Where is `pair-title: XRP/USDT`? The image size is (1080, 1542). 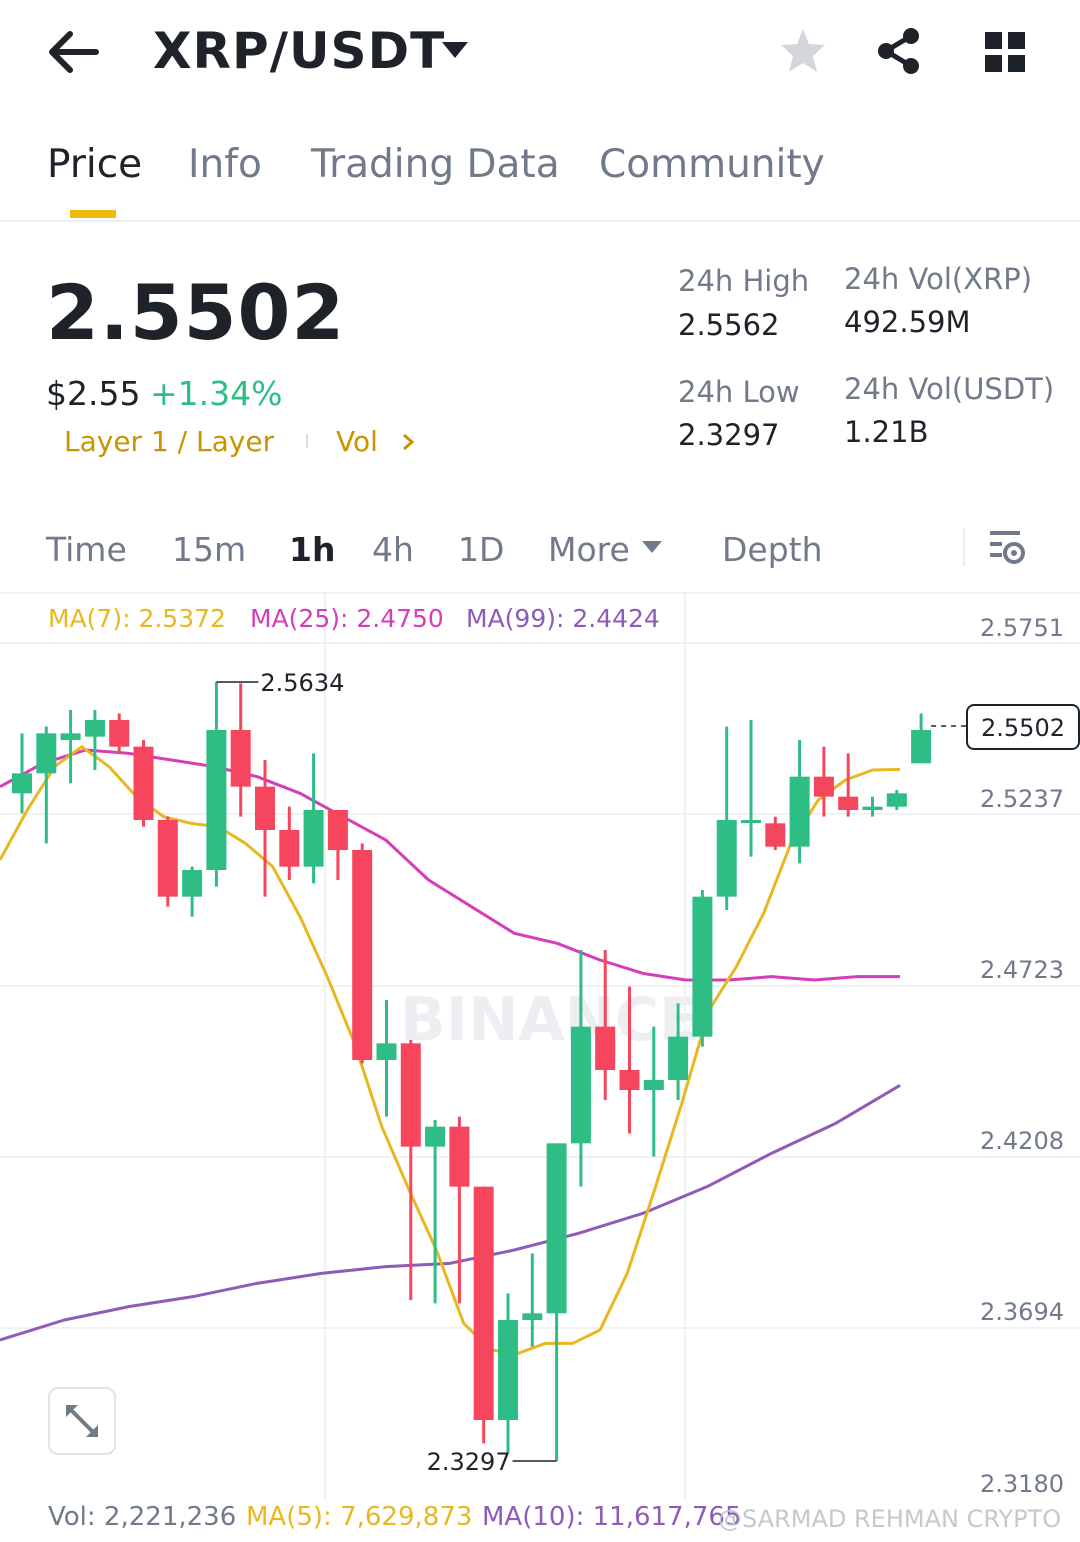
pair-title: XRP/USDT is located at coordinates (299, 51).